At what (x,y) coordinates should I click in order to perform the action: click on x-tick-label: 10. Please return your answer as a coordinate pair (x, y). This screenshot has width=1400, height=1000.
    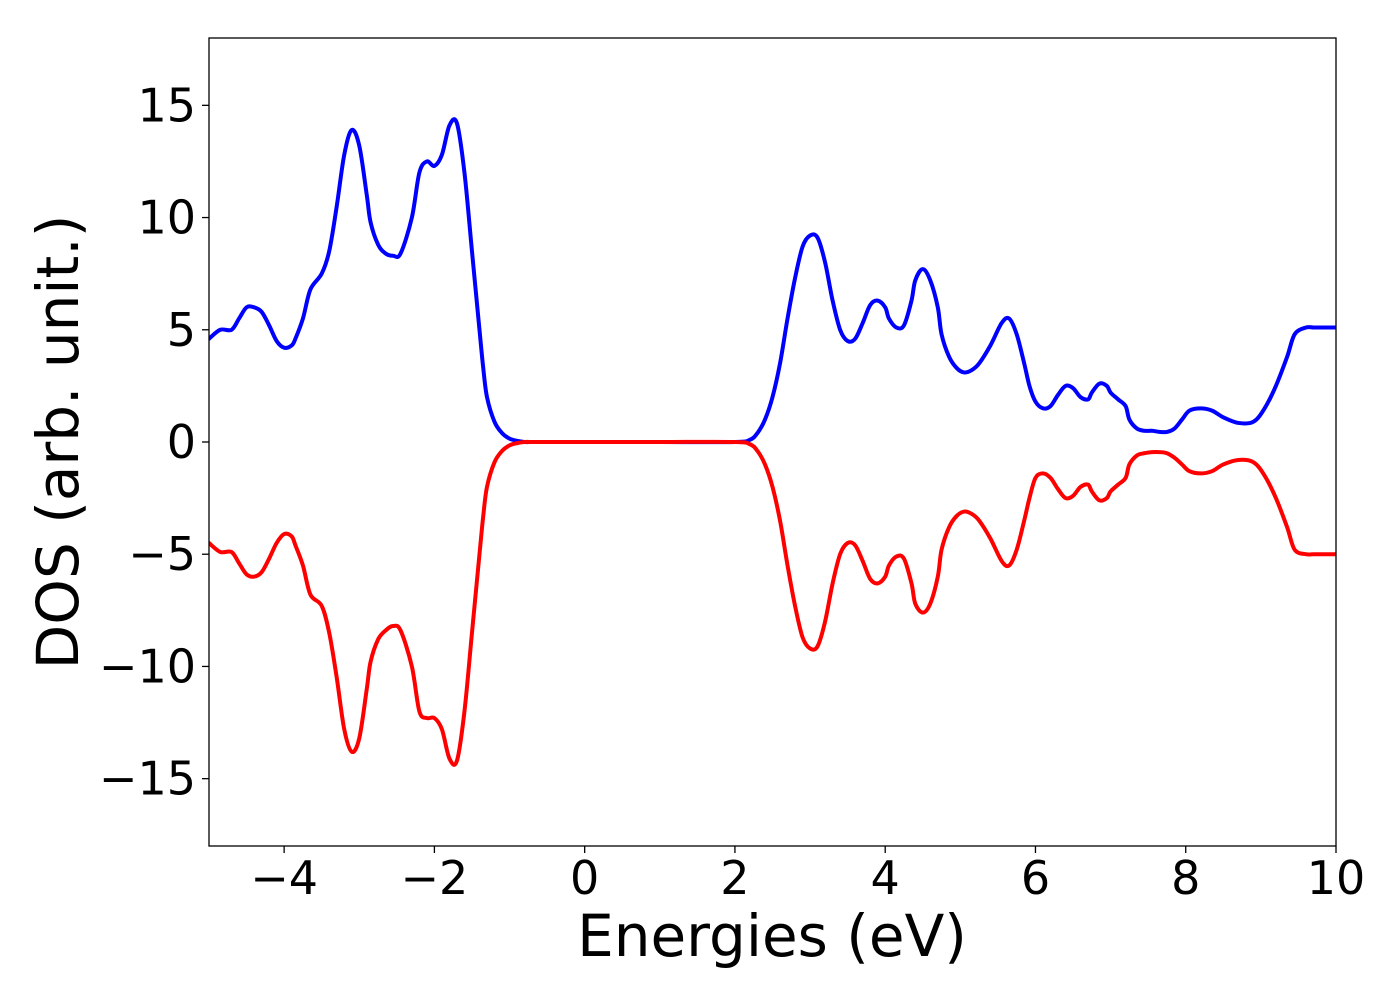
    Looking at the image, I should click on (1336, 878).